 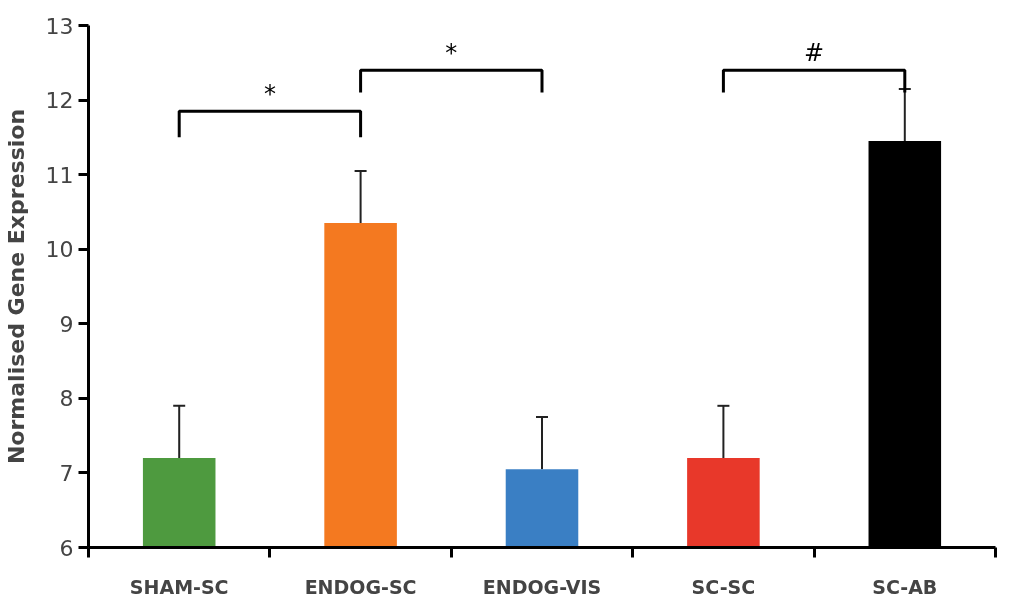 What do you see at coordinates (360, 586) in the screenshot?
I see `x-tick-label: ENDOG-SC` at bounding box center [360, 586].